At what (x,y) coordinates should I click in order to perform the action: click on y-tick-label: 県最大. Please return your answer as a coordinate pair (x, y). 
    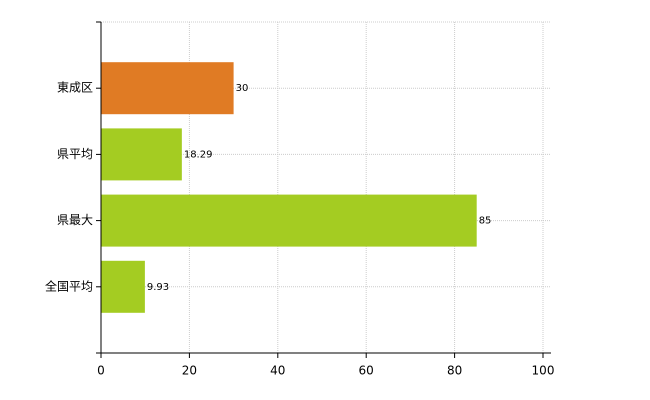
    Looking at the image, I should click on (75, 220).